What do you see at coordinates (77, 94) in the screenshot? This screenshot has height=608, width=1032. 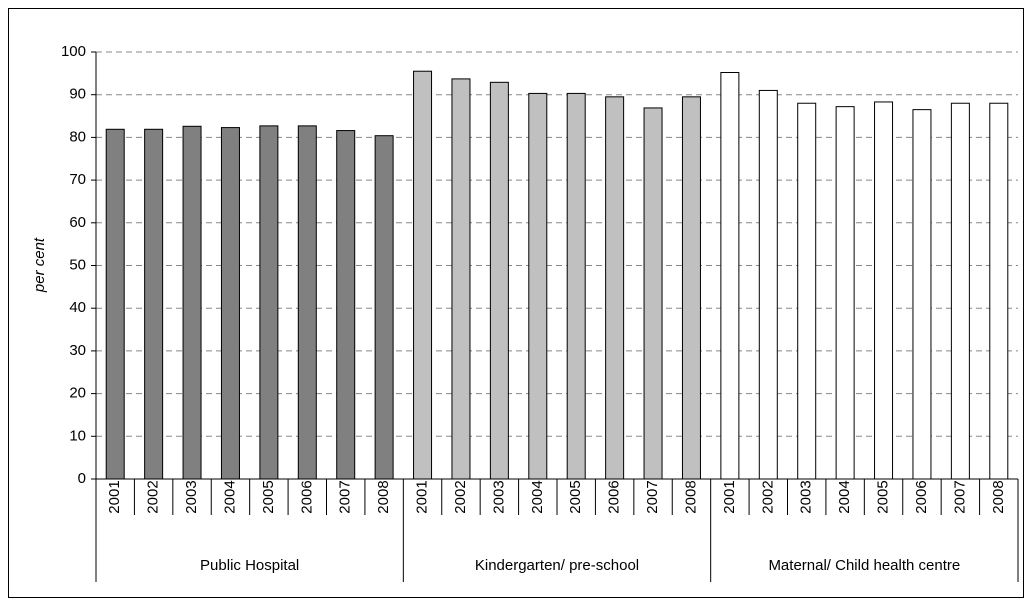 I see `y-tick-label: 90` at bounding box center [77, 94].